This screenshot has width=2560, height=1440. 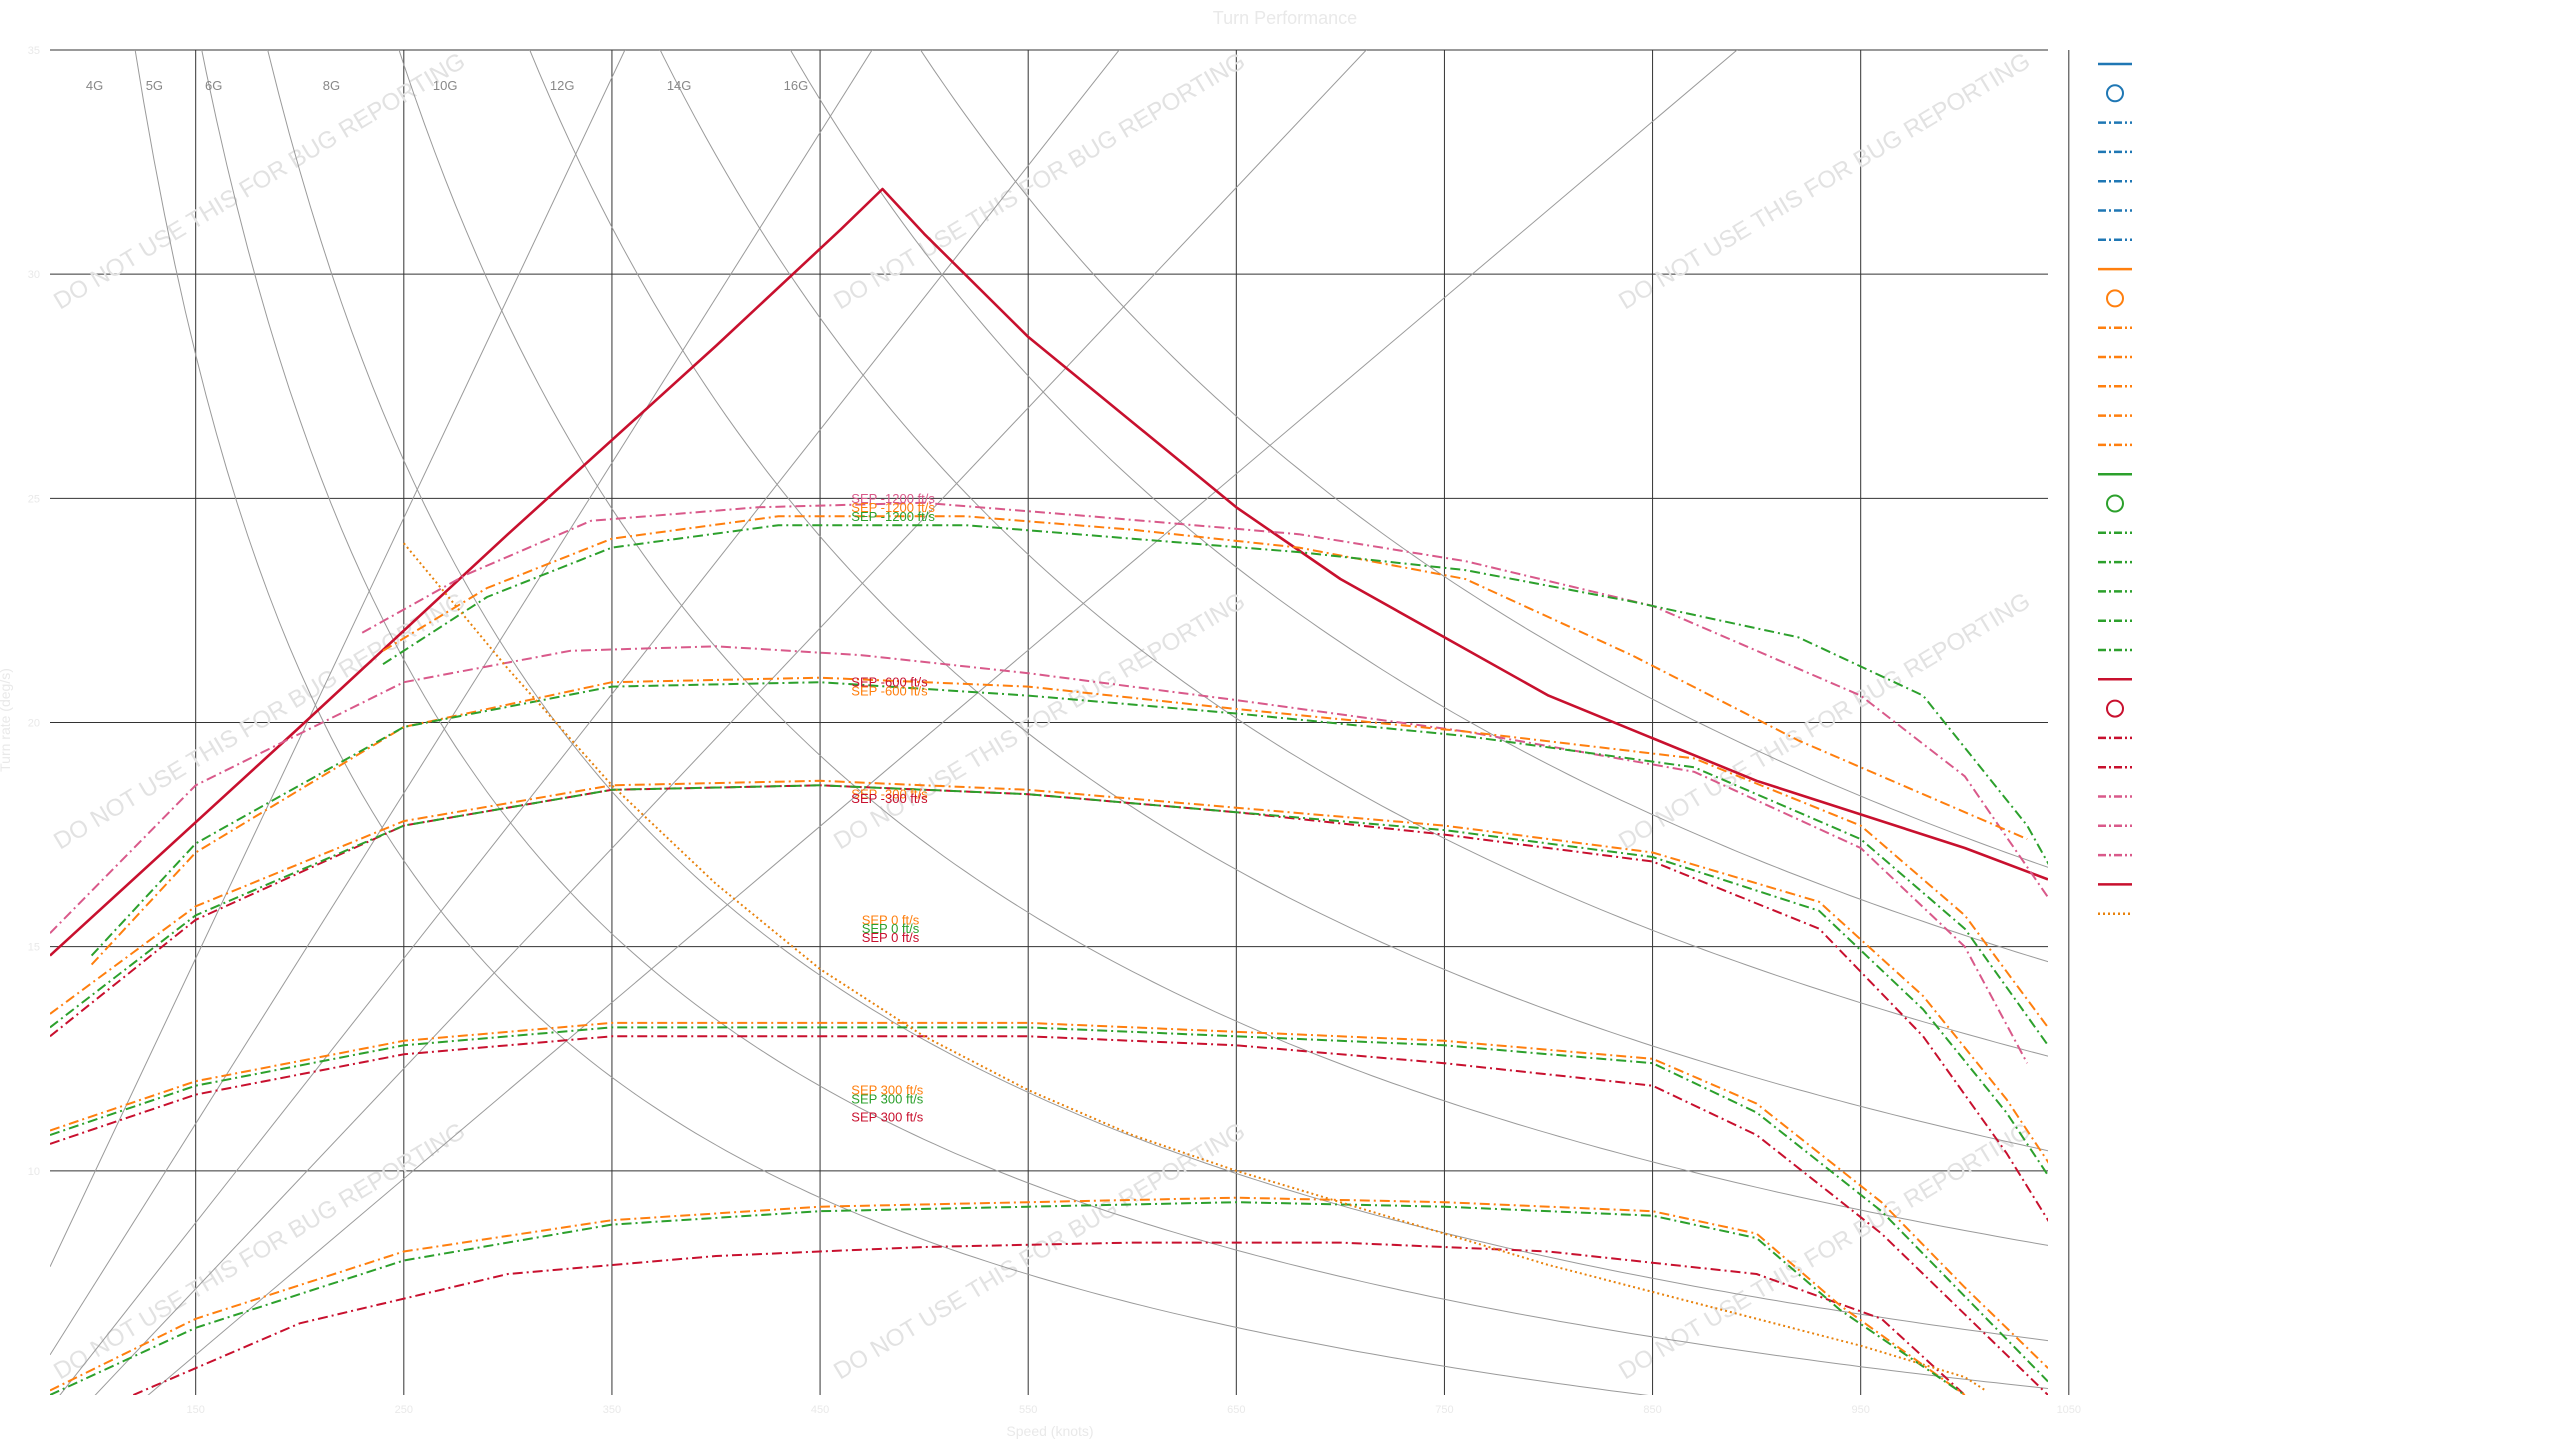 I want to click on y-tick-label: 25, so click(x=34, y=499).